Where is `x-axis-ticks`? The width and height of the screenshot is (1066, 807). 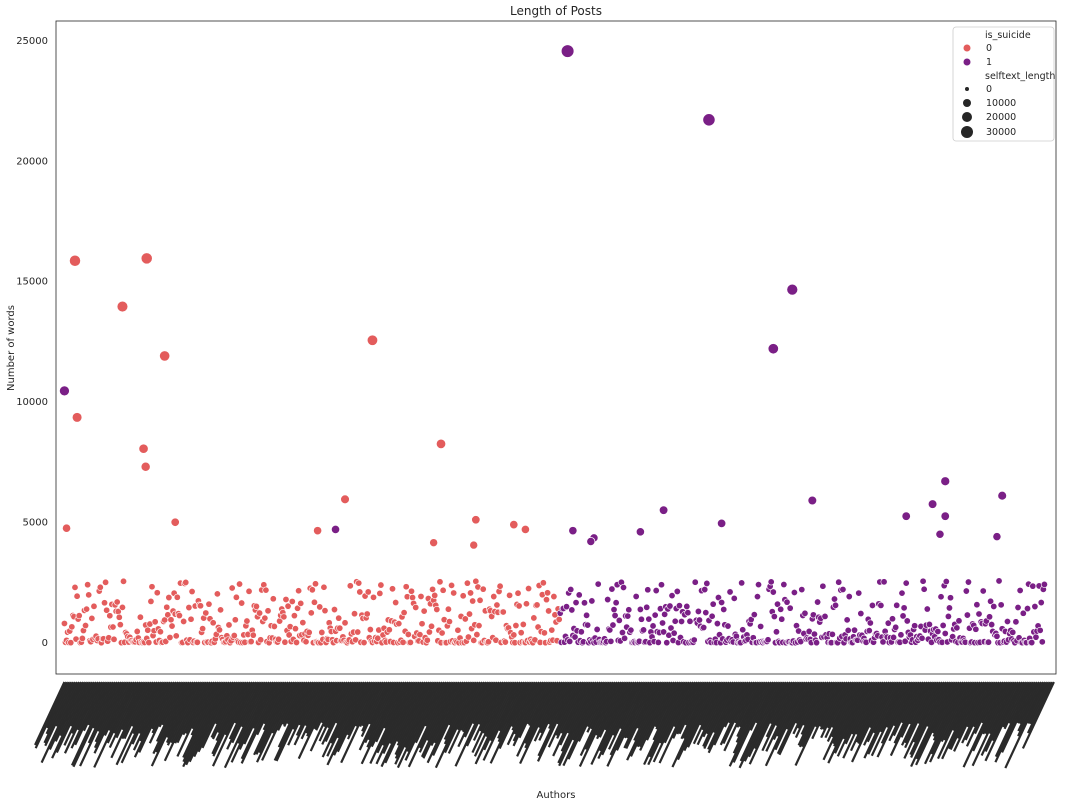 x-axis-ticks is located at coordinates (544, 725).